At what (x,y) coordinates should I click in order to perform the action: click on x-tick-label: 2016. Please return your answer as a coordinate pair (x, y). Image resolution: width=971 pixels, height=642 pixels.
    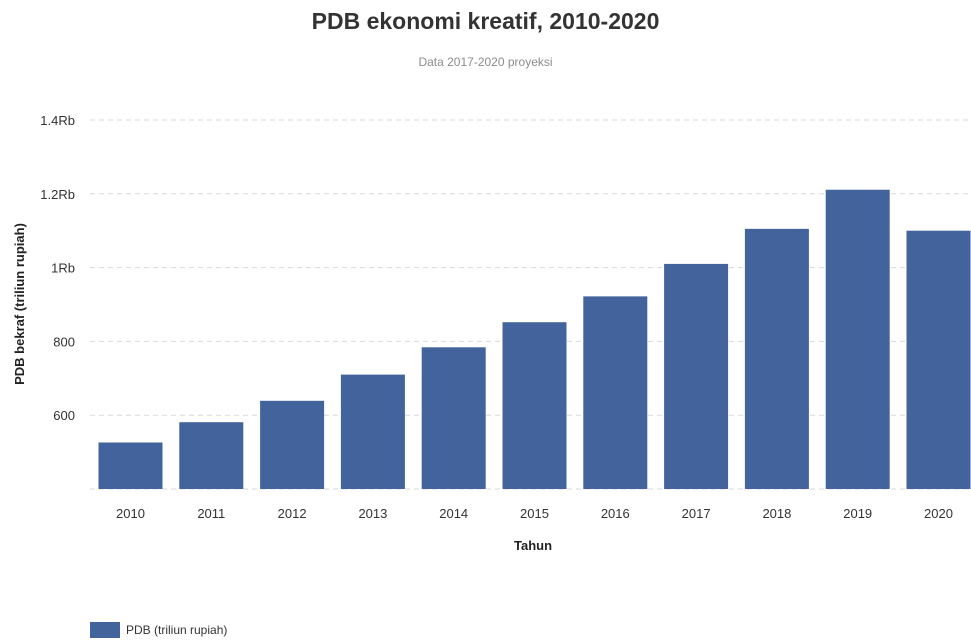
    Looking at the image, I should click on (615, 513).